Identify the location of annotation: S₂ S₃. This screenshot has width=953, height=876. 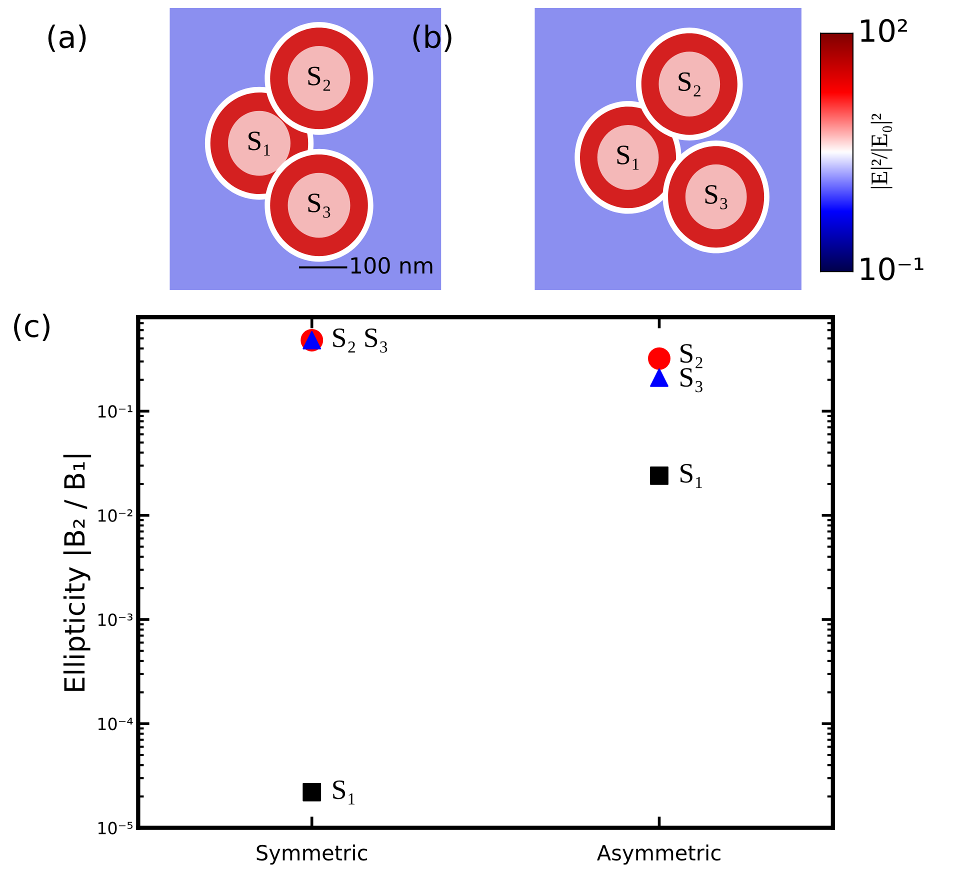
(360, 340).